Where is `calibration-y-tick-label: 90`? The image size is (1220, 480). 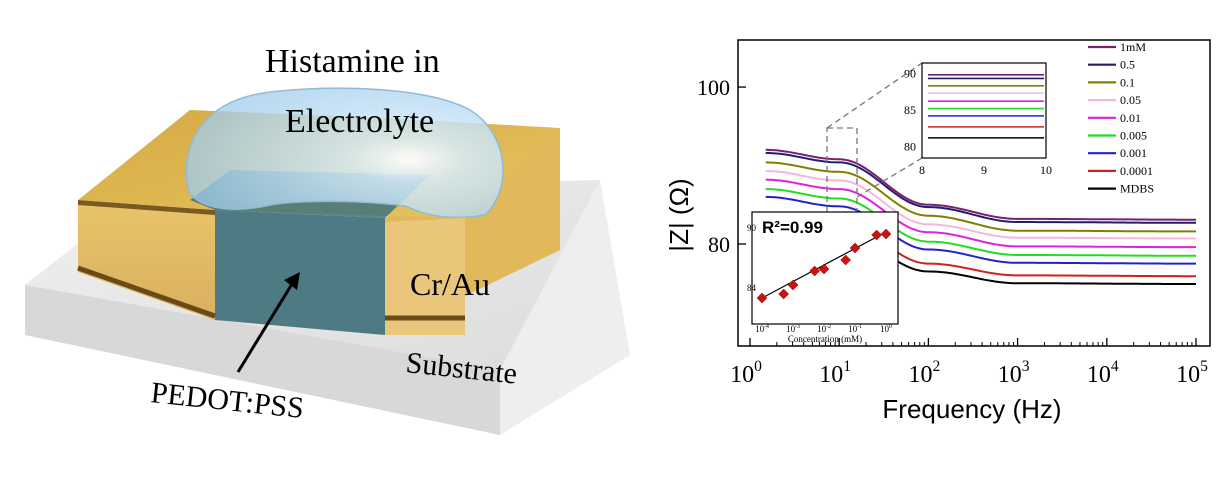
calibration-y-tick-label: 90 is located at coordinates (752, 228).